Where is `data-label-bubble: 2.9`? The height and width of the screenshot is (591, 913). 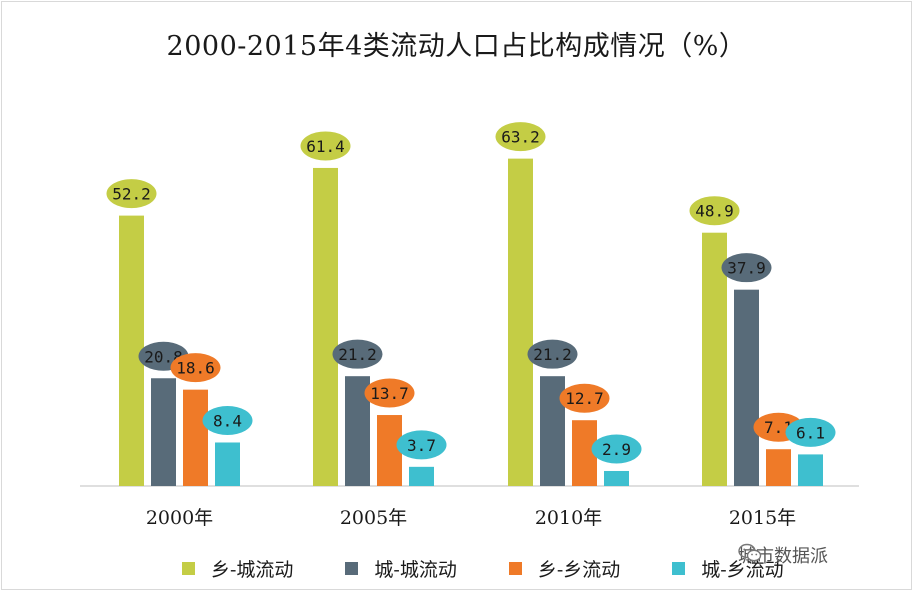 data-label-bubble: 2.9 is located at coordinates (616, 449).